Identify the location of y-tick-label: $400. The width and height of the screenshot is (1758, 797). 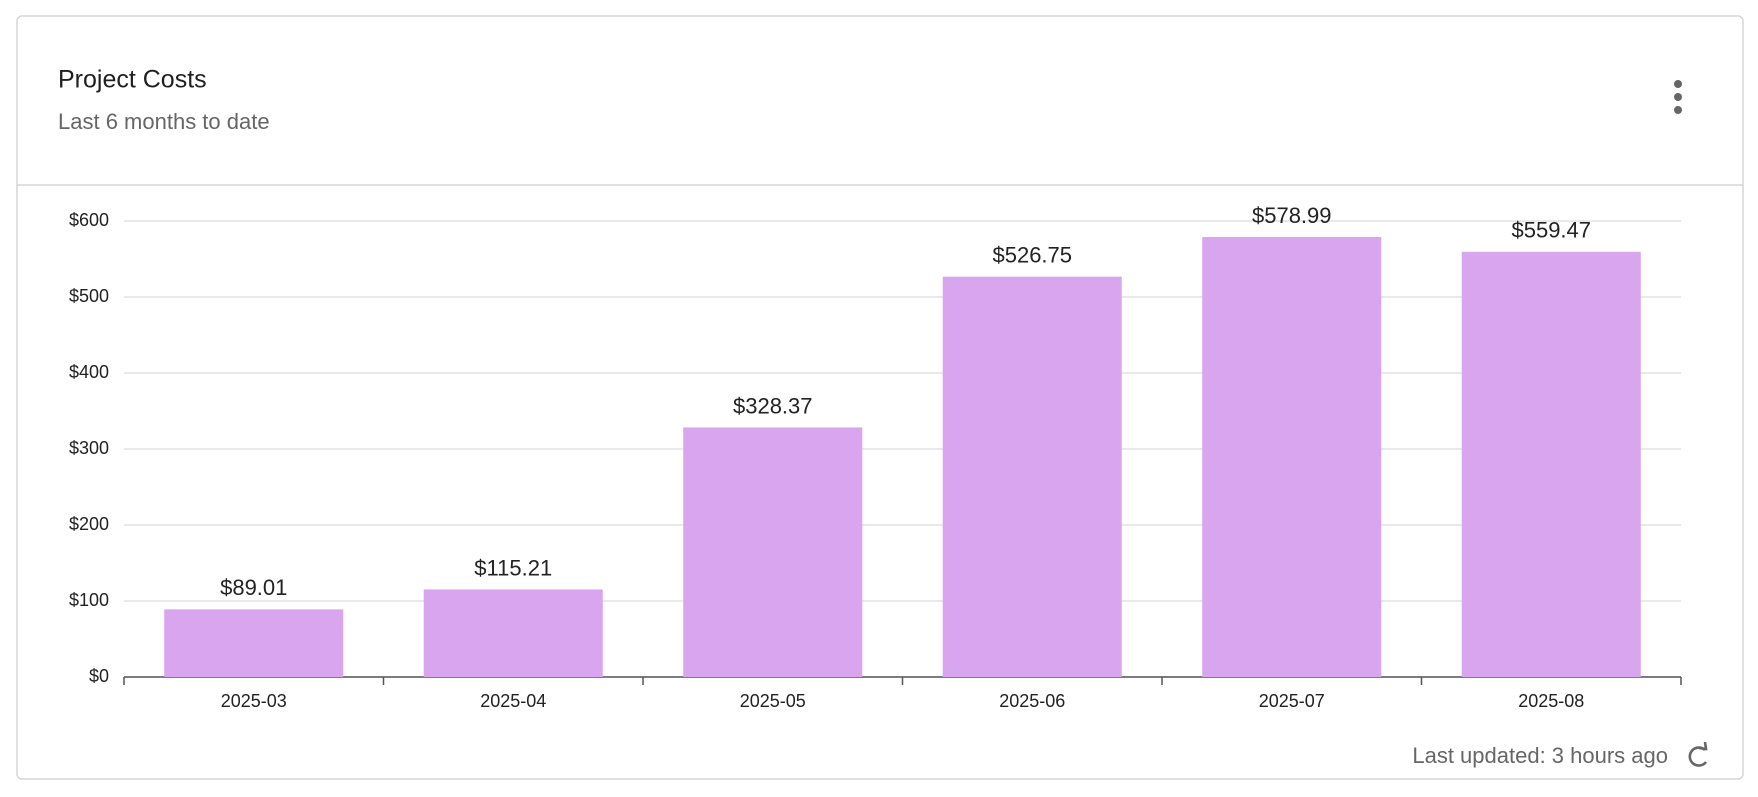
(89, 372).